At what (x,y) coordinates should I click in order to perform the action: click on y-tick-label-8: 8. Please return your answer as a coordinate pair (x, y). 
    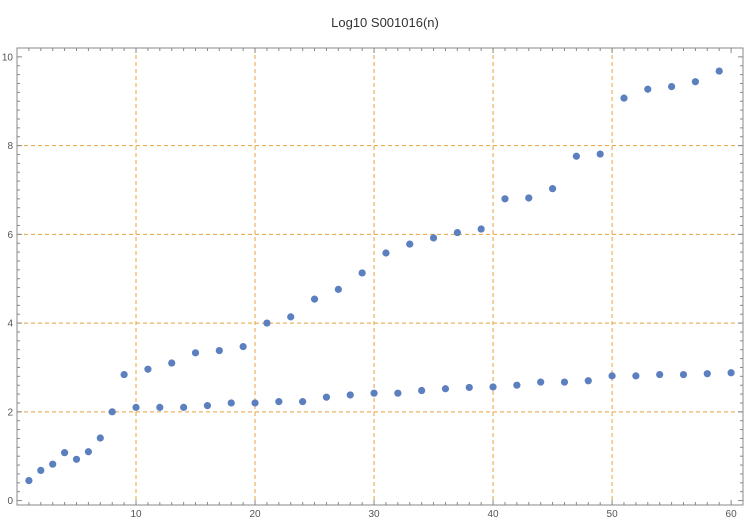
    Looking at the image, I should click on (10, 146).